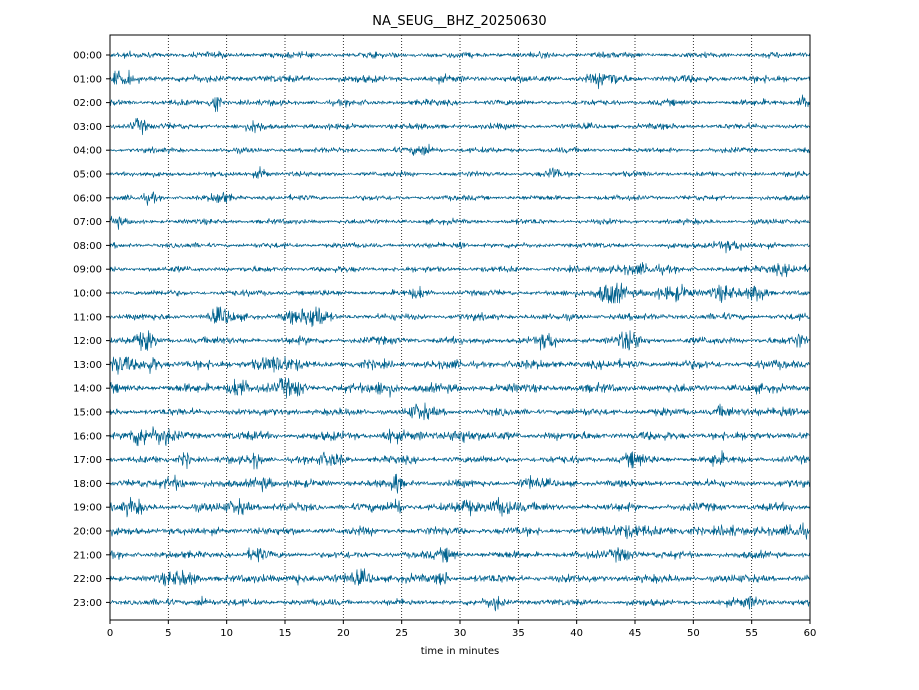 This screenshot has height=690, width=919. I want to click on x-tick-label: 10, so click(226, 633).